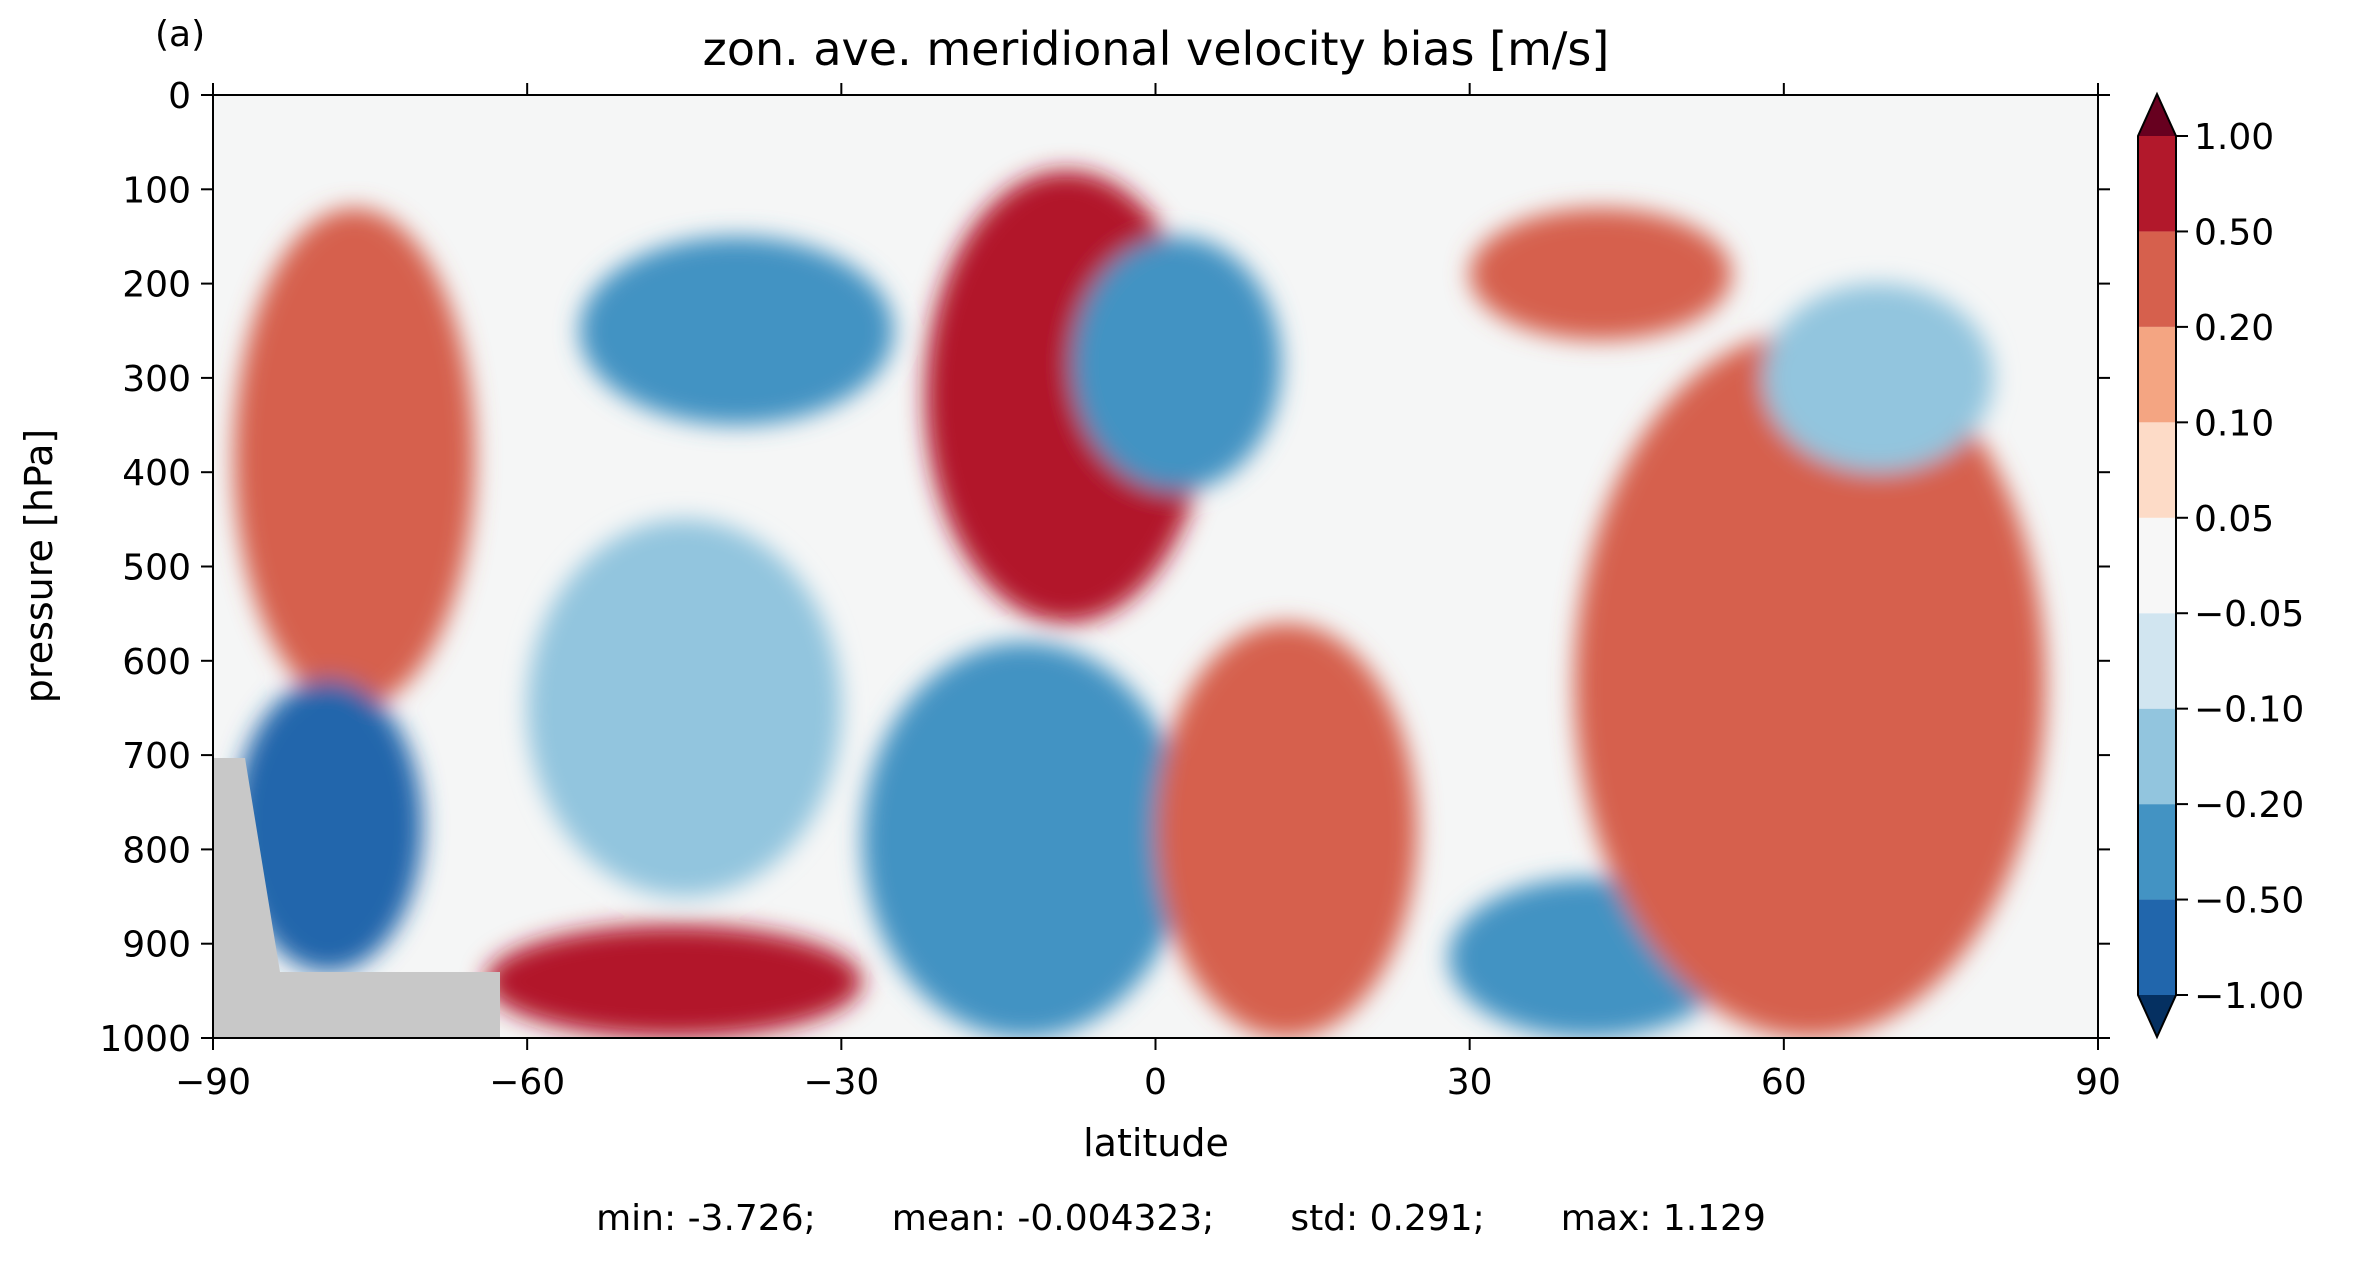 Image resolution: width=2362 pixels, height=1263 pixels. I want to click on colorbar-tick-label: −1.00, so click(2249, 996).